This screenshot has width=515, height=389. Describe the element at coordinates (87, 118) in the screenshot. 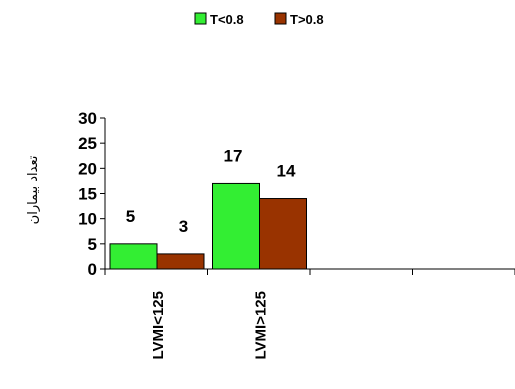

I see `y-tick-label: 30` at that location.